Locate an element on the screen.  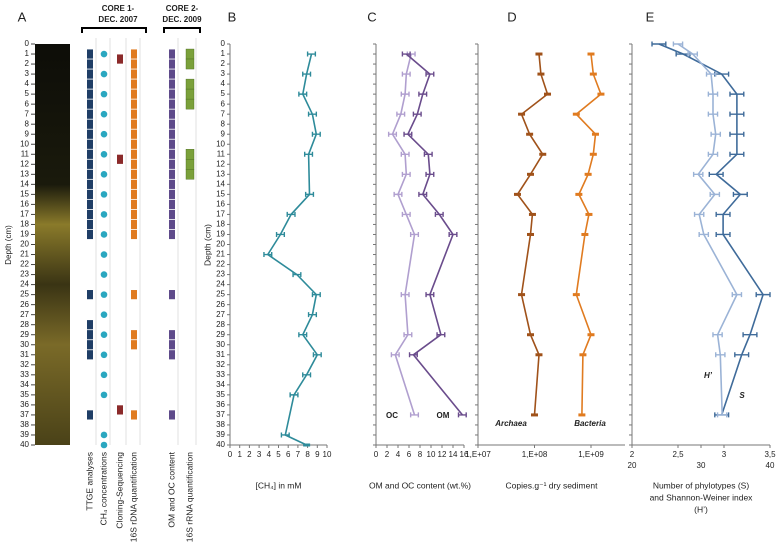
x-tick-label: 0 is located at coordinates (230, 454).